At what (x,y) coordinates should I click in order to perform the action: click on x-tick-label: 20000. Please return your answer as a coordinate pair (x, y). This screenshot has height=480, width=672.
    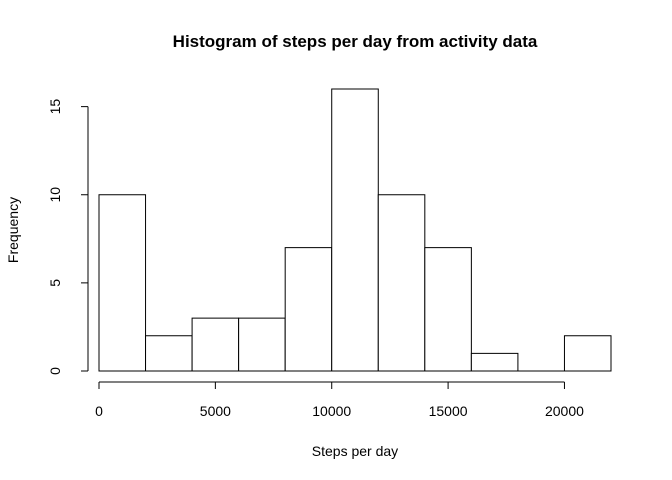
    Looking at the image, I should click on (564, 411).